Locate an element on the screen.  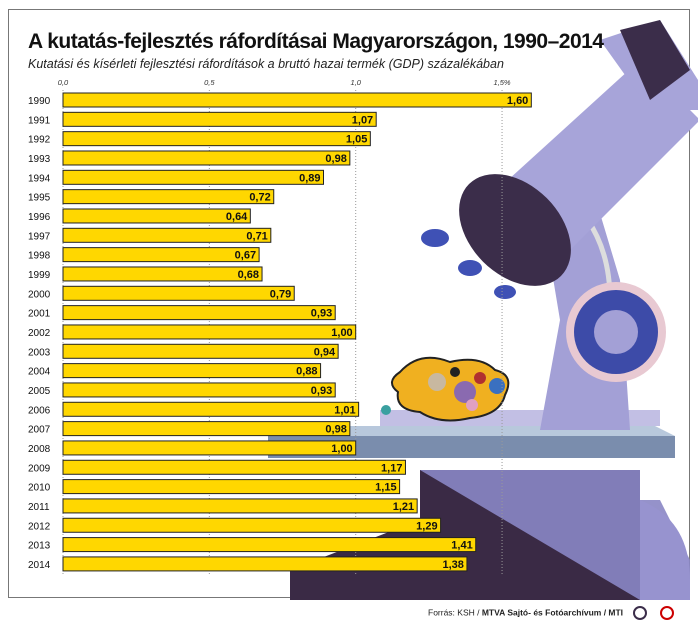
category-label: 1991 is located at coordinates (39, 120).